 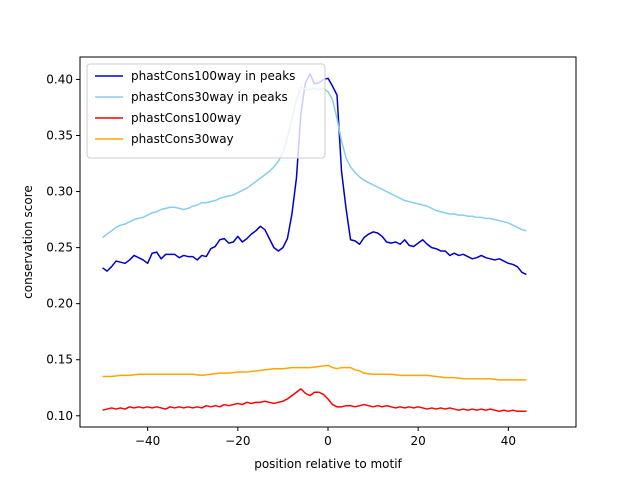 I want to click on legend-label: phastCons30way in peaks, so click(x=209, y=97).